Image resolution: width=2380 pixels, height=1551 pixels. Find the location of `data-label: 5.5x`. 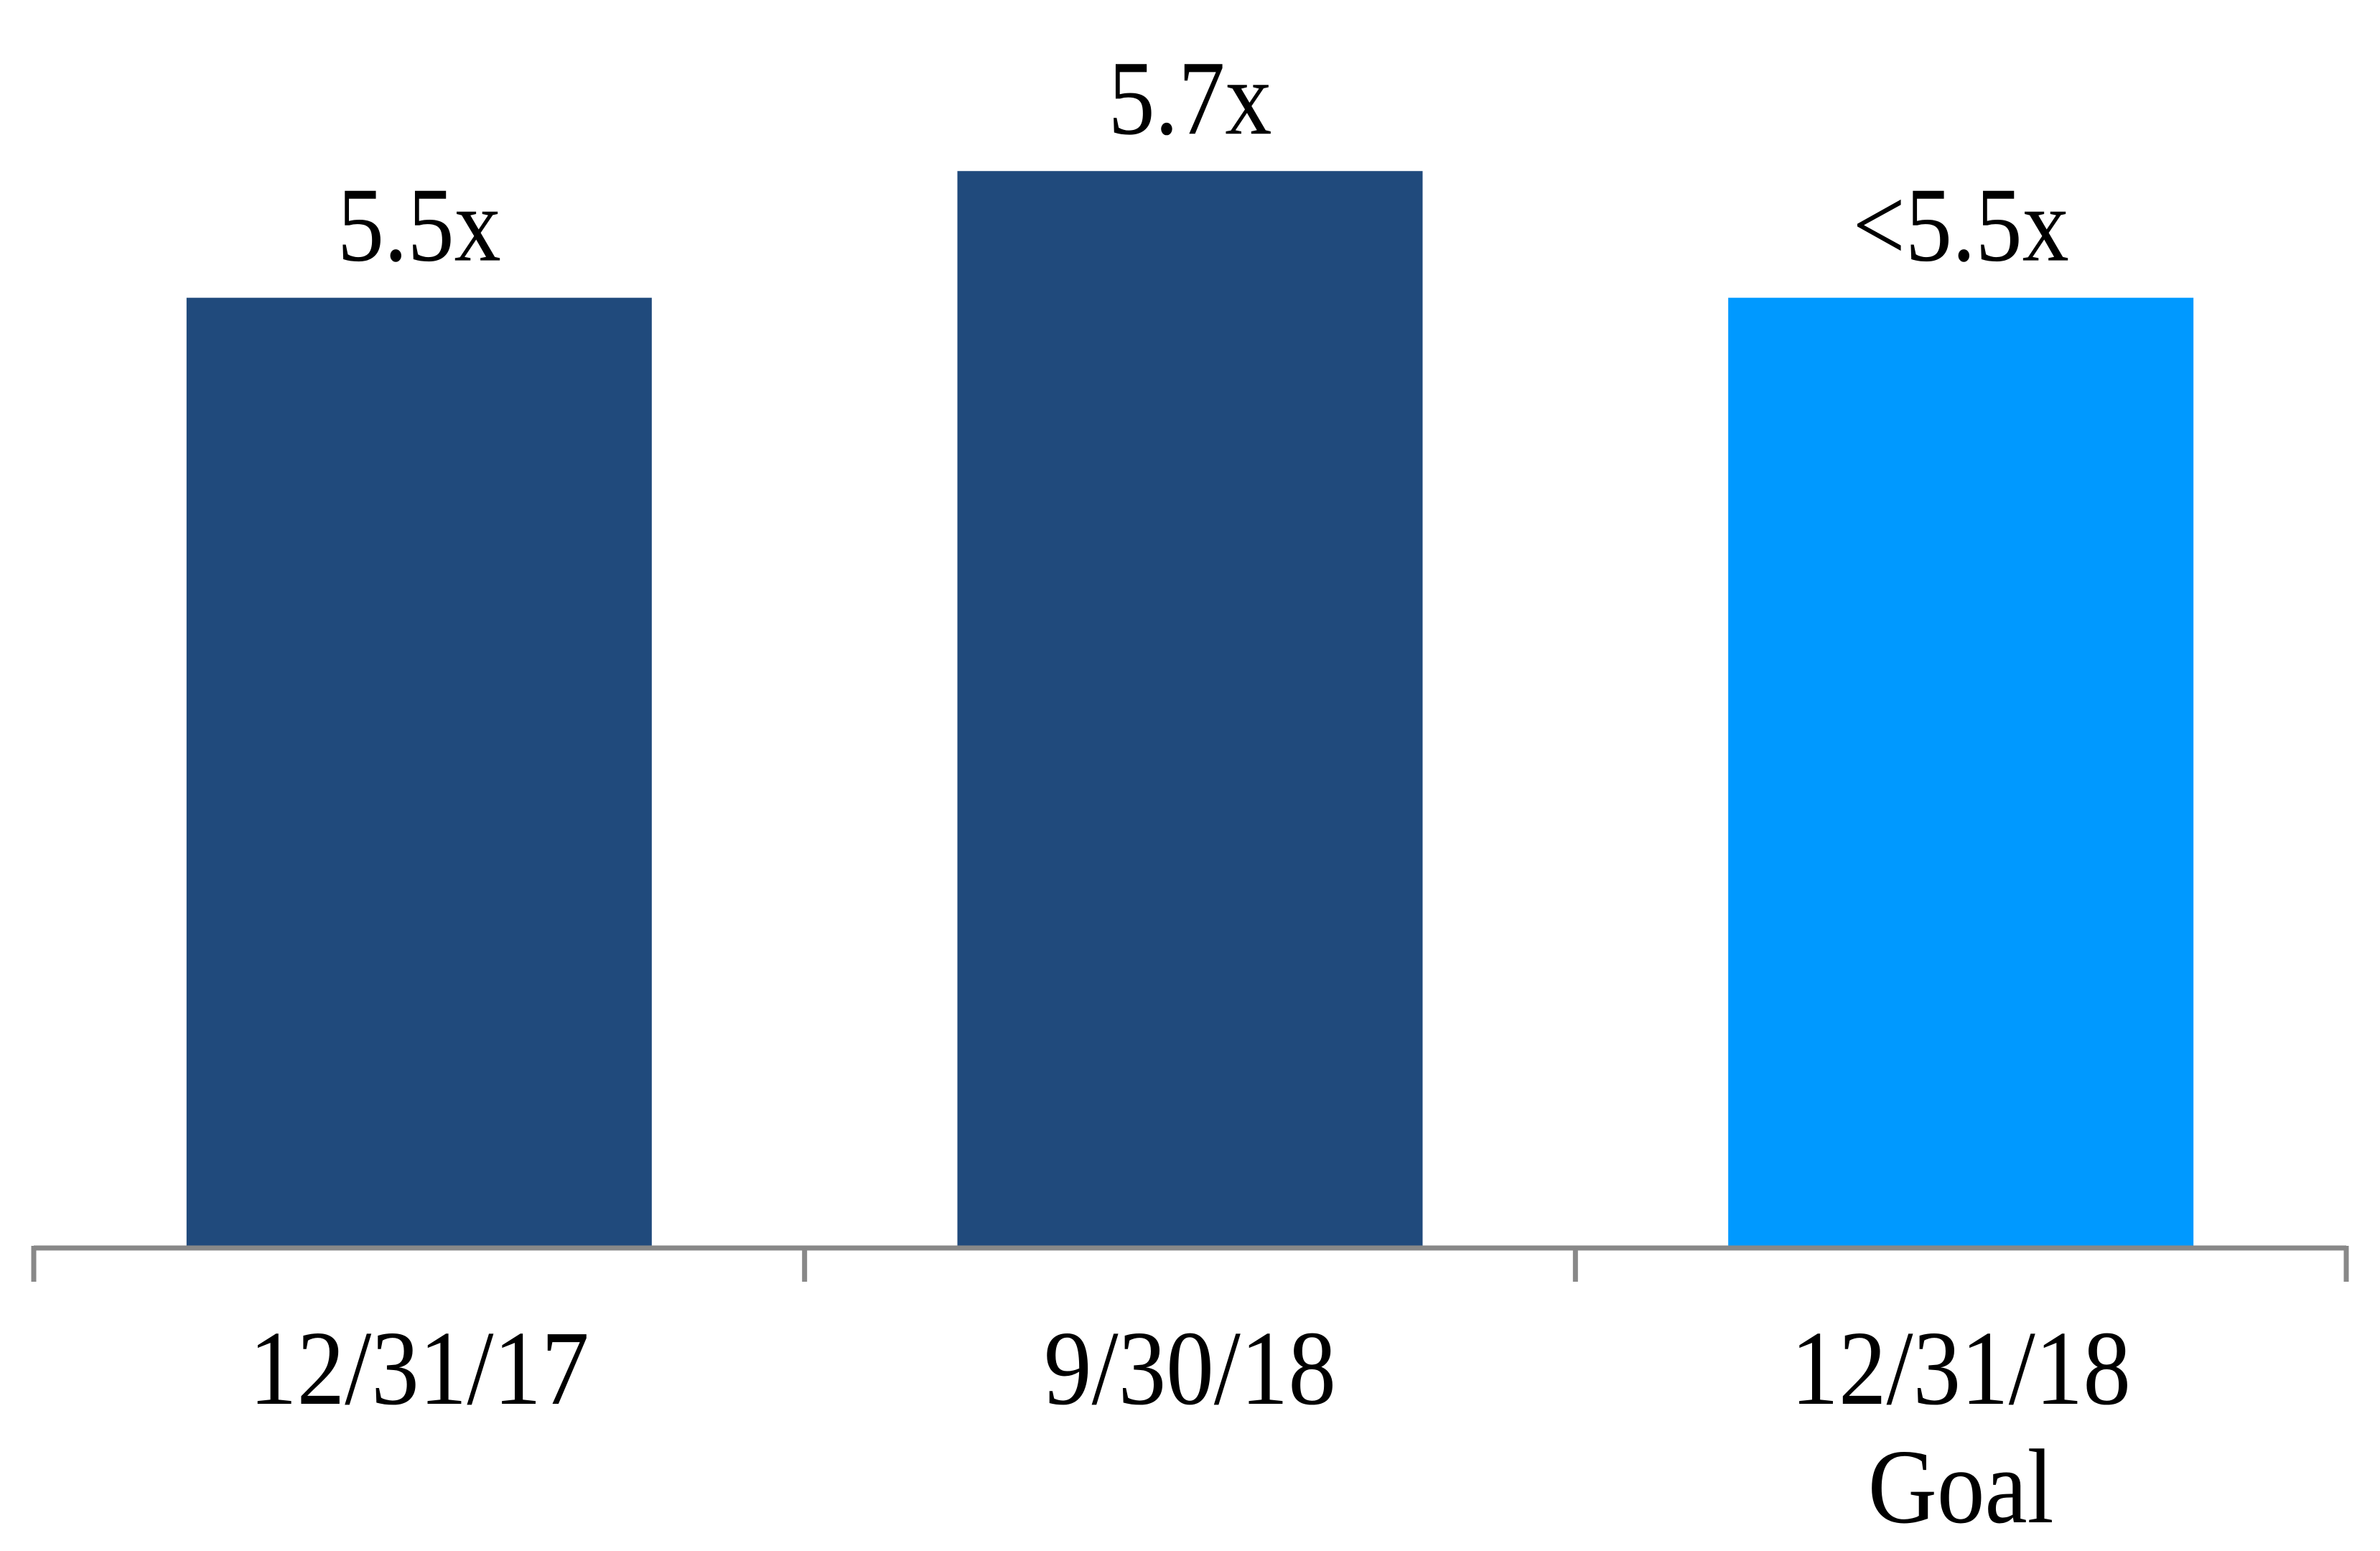

data-label: 5.5x is located at coordinates (419, 225).